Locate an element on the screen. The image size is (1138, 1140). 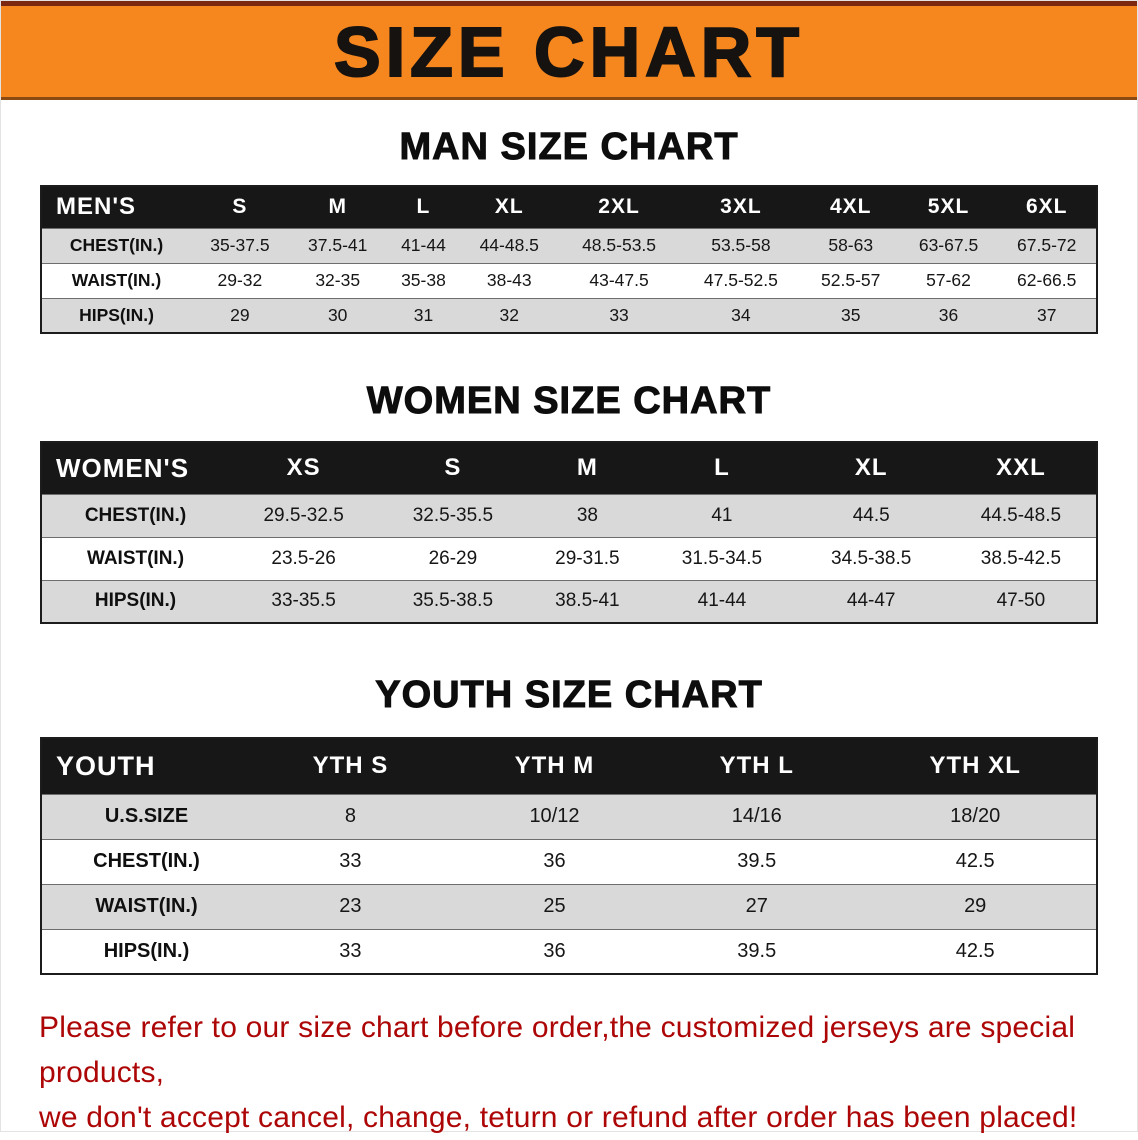
size-column-header: YTH S is located at coordinates (350, 766).